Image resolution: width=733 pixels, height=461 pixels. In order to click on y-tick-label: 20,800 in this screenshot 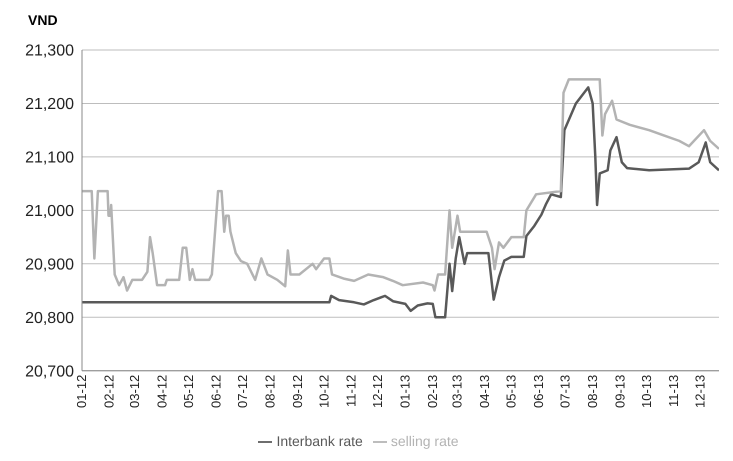, I will do `click(49, 318)`.